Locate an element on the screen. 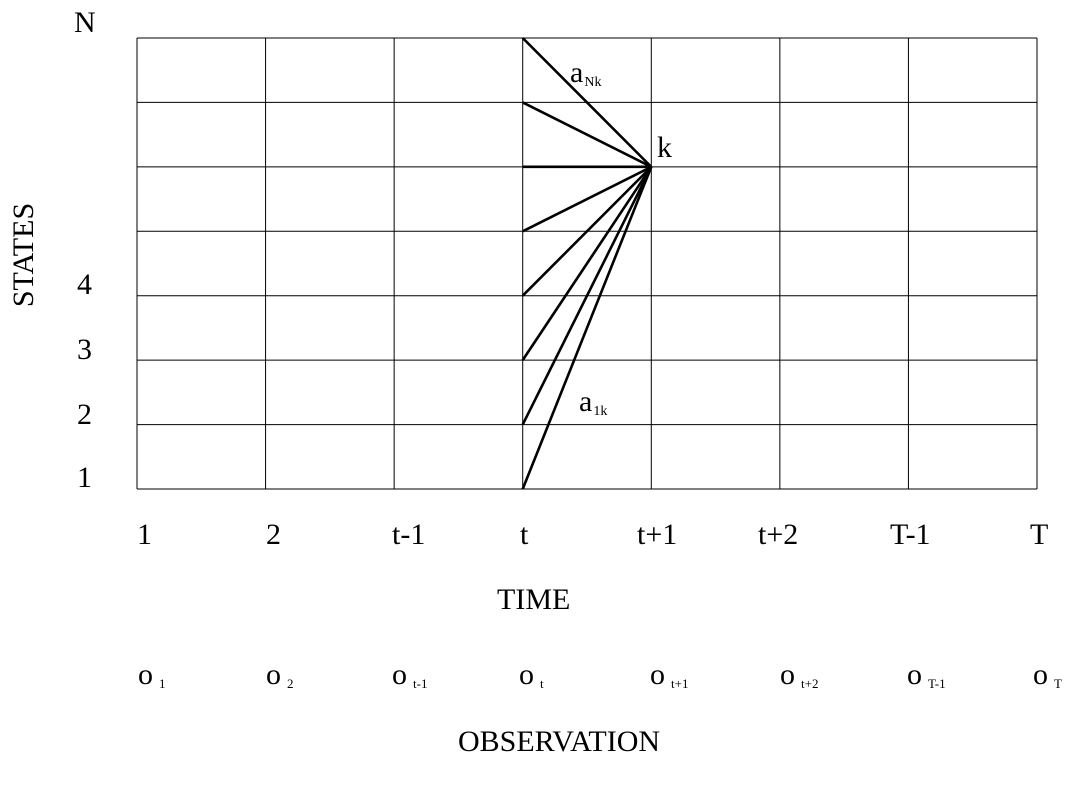 The image size is (1078, 787). time-label-t-minus-1-upper: T-1 is located at coordinates (910, 534).